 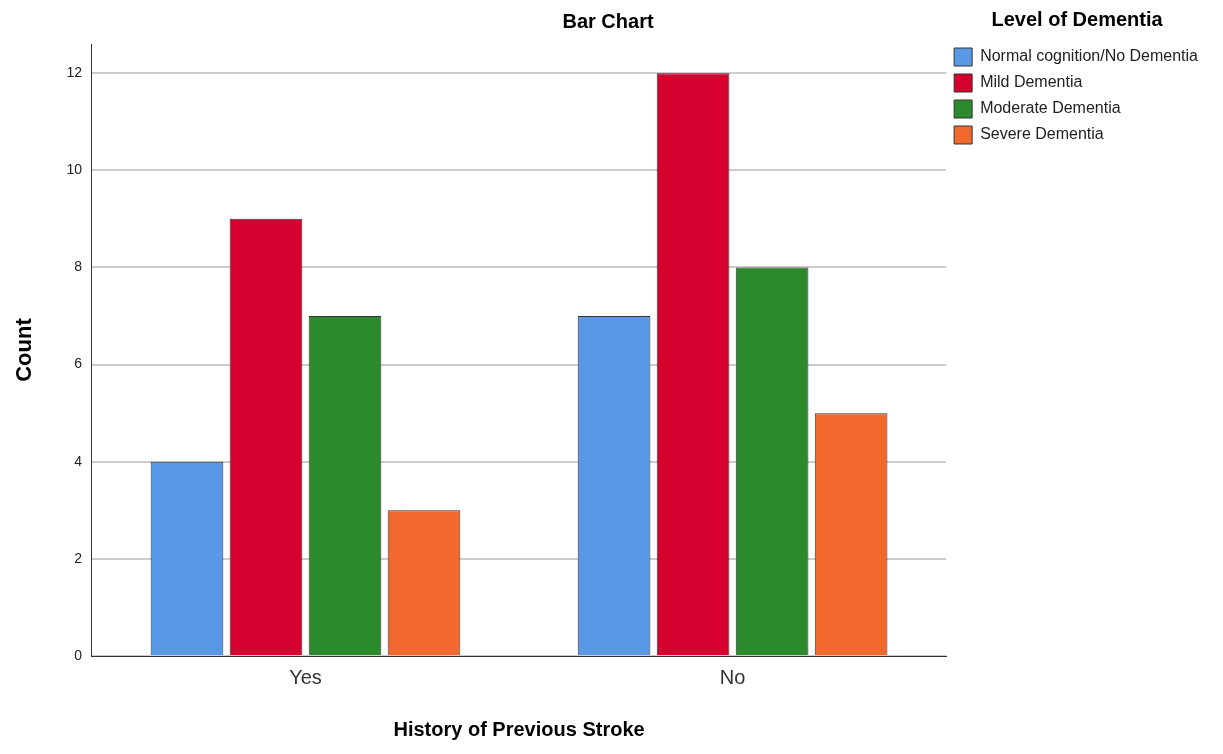 What do you see at coordinates (74, 72) in the screenshot?
I see `y-tick-label: 12` at bounding box center [74, 72].